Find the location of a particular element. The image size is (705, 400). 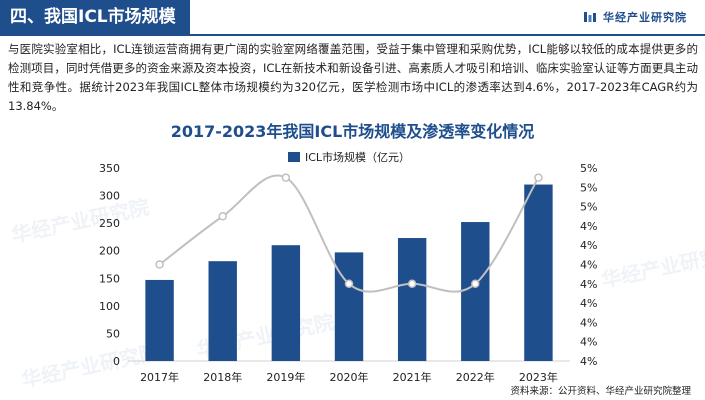

left-axis-tick-label: 200 is located at coordinates (109, 251).